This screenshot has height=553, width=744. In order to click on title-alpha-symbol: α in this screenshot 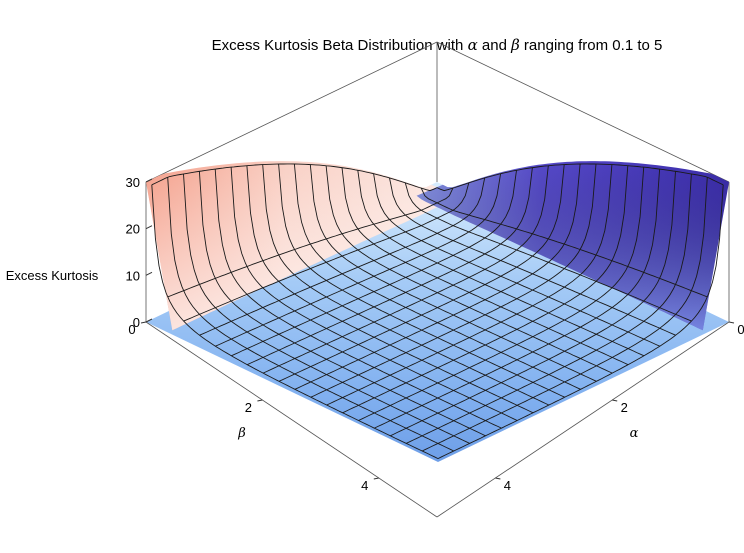, I will do `click(473, 45)`.